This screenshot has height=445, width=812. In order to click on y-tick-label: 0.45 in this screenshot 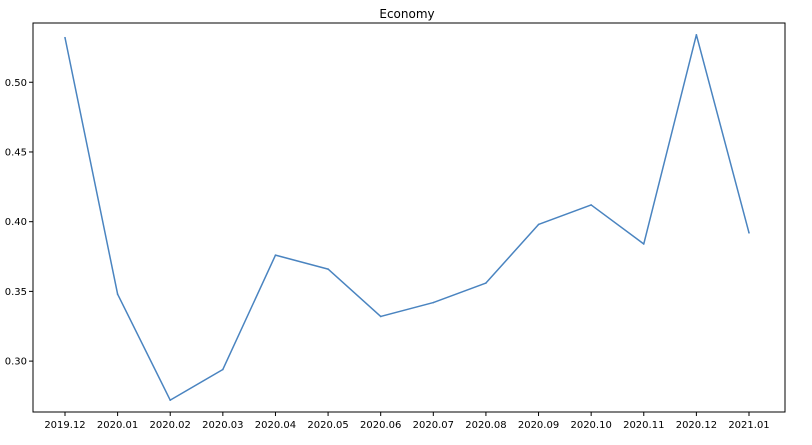, I will do `click(16, 152)`.